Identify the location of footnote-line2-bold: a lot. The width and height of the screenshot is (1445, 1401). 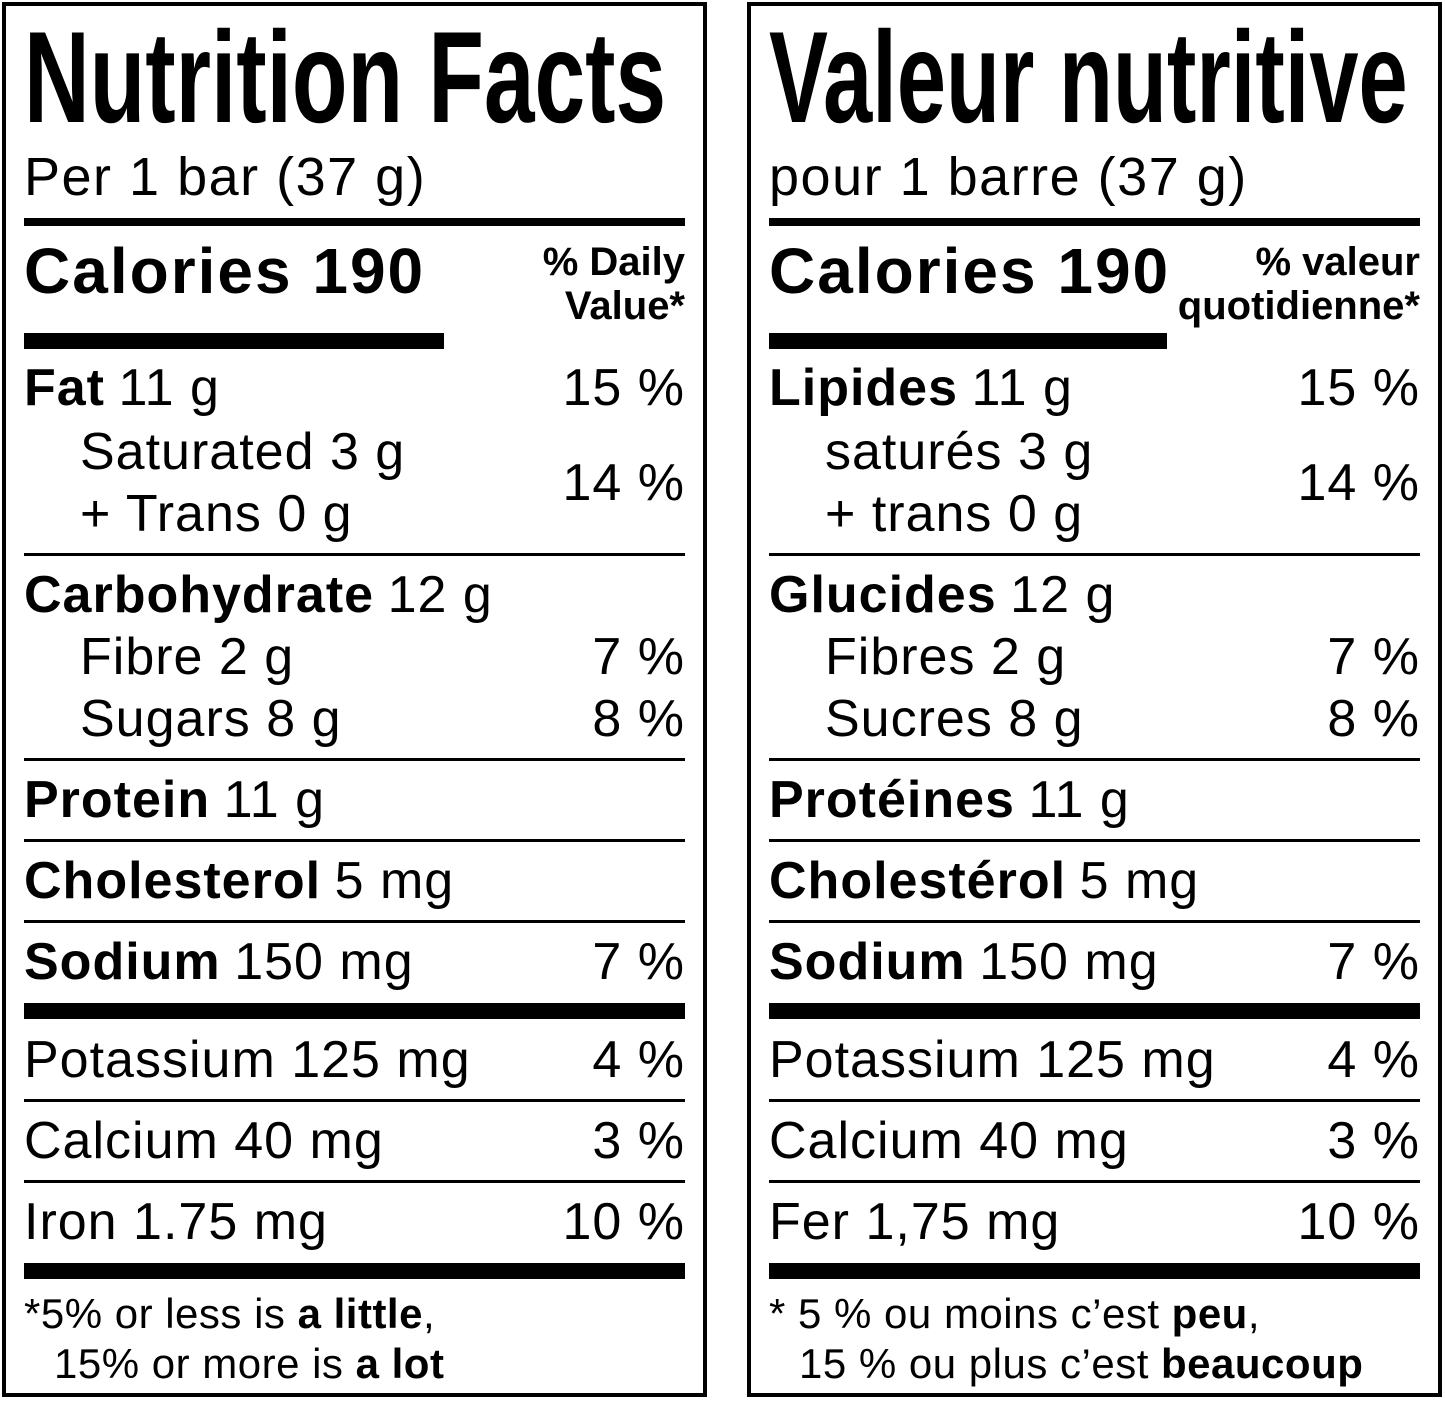
(400, 1364).